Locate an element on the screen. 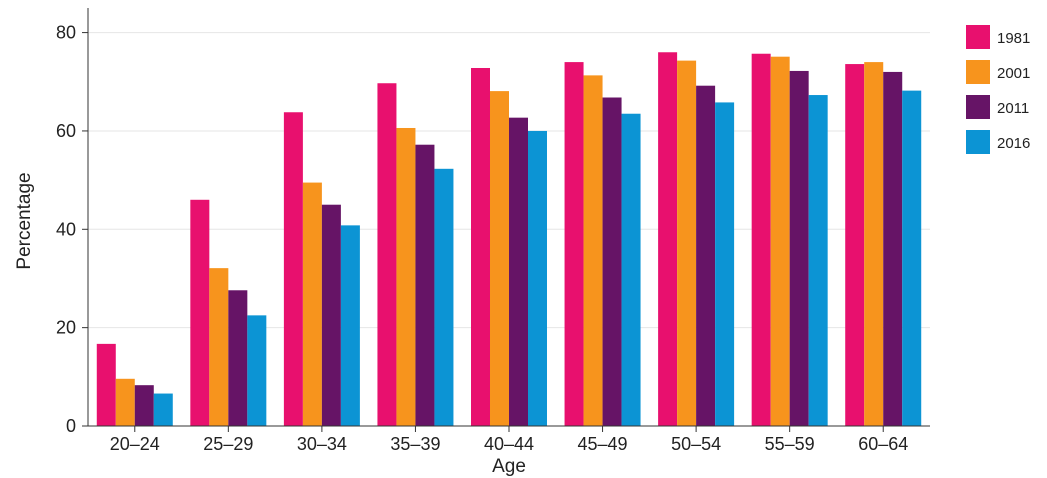  legend-swatch-1981 is located at coordinates (978, 37).